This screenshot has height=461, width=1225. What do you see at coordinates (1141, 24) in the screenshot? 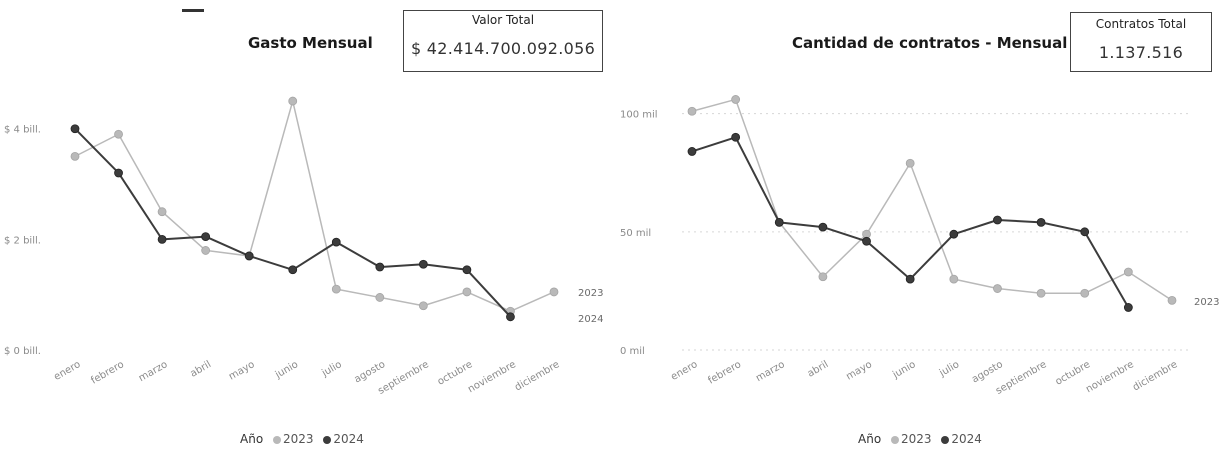
I see `kpi-label: Contratos Total` at bounding box center [1141, 24].